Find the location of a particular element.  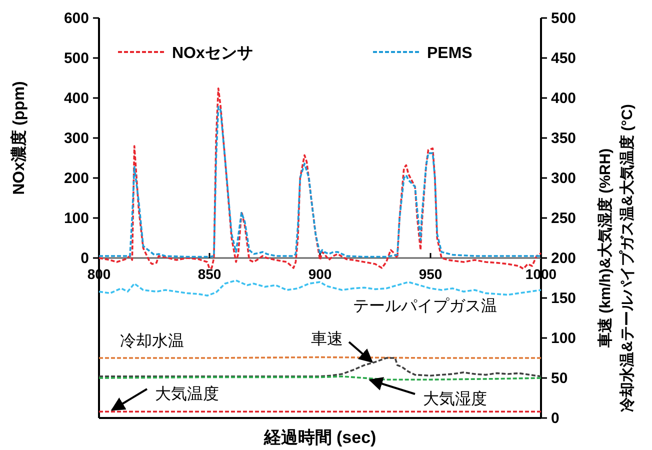

y-axis-title: NOx濃度 (ppm) is located at coordinates (18, 138).